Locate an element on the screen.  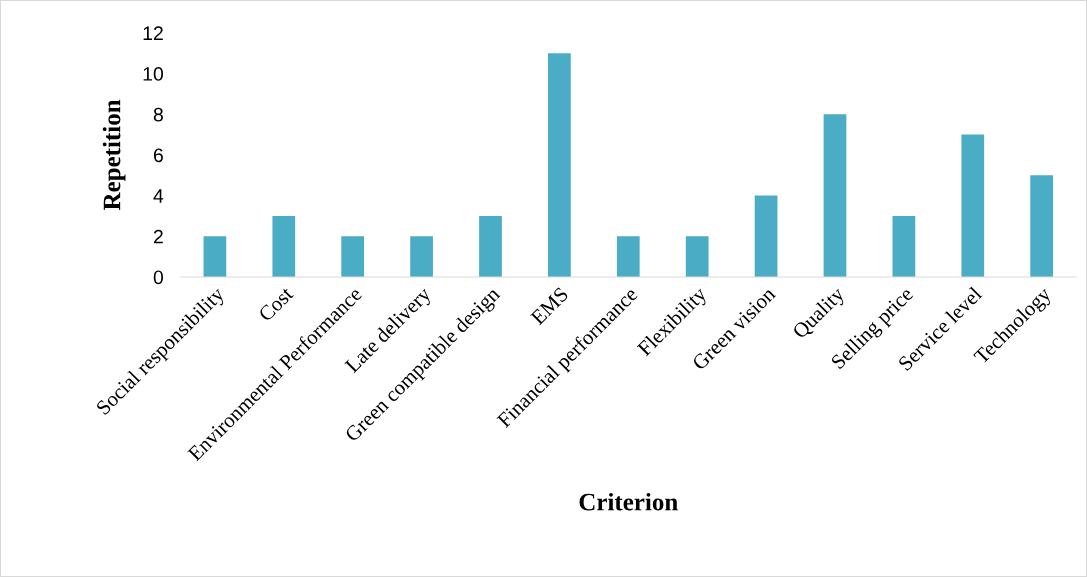
y-axis-title: Repetition is located at coordinates (114, 155).